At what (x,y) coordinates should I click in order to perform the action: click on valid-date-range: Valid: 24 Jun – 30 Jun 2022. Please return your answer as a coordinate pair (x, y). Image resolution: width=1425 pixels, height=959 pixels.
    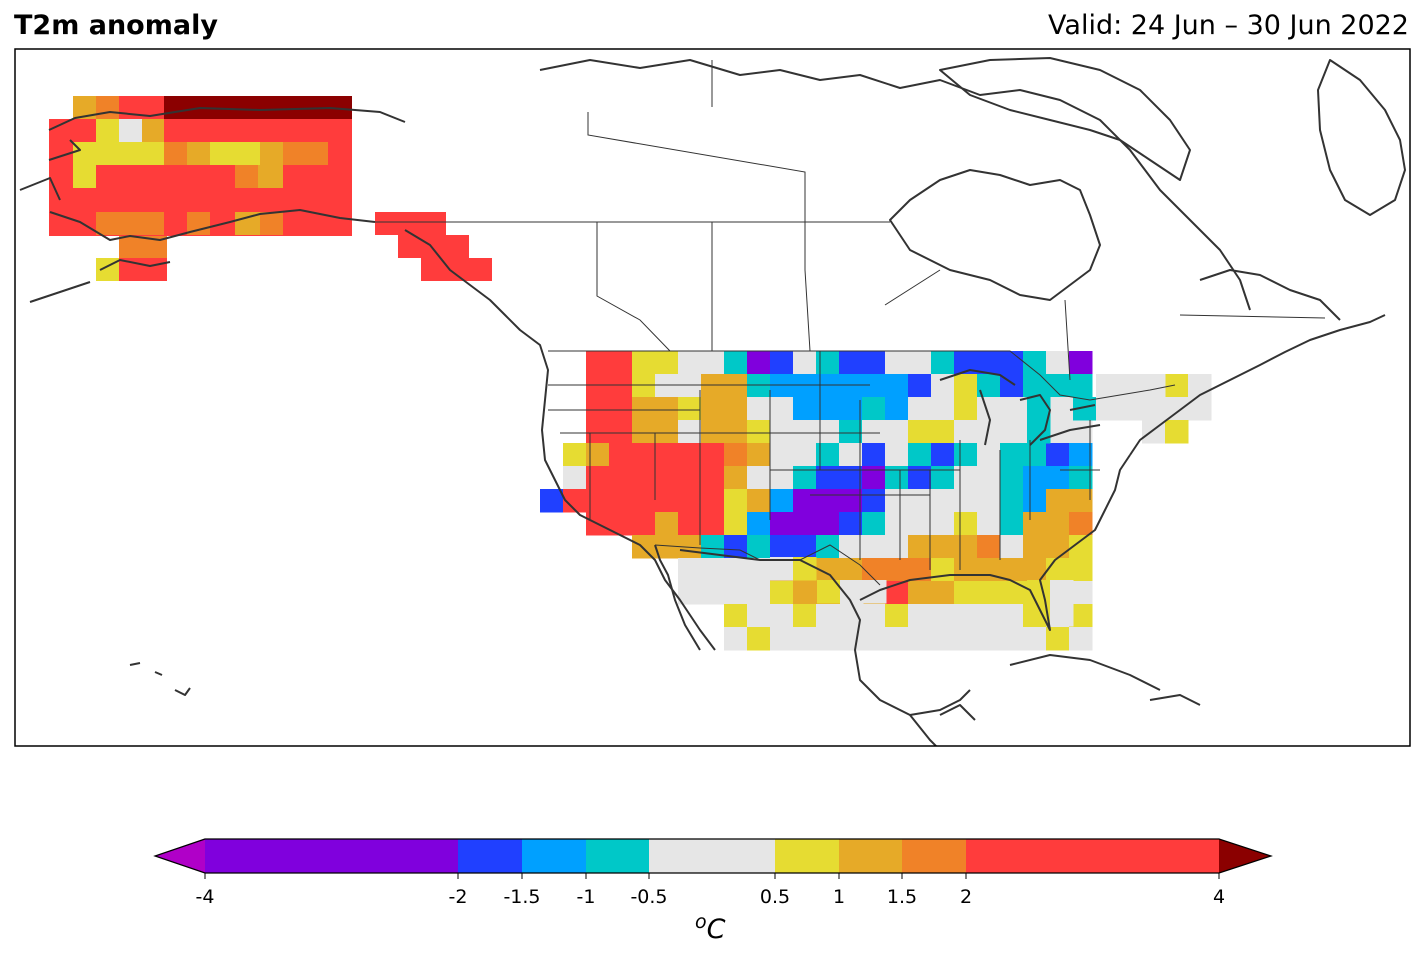
    Looking at the image, I should click on (1228, 25).